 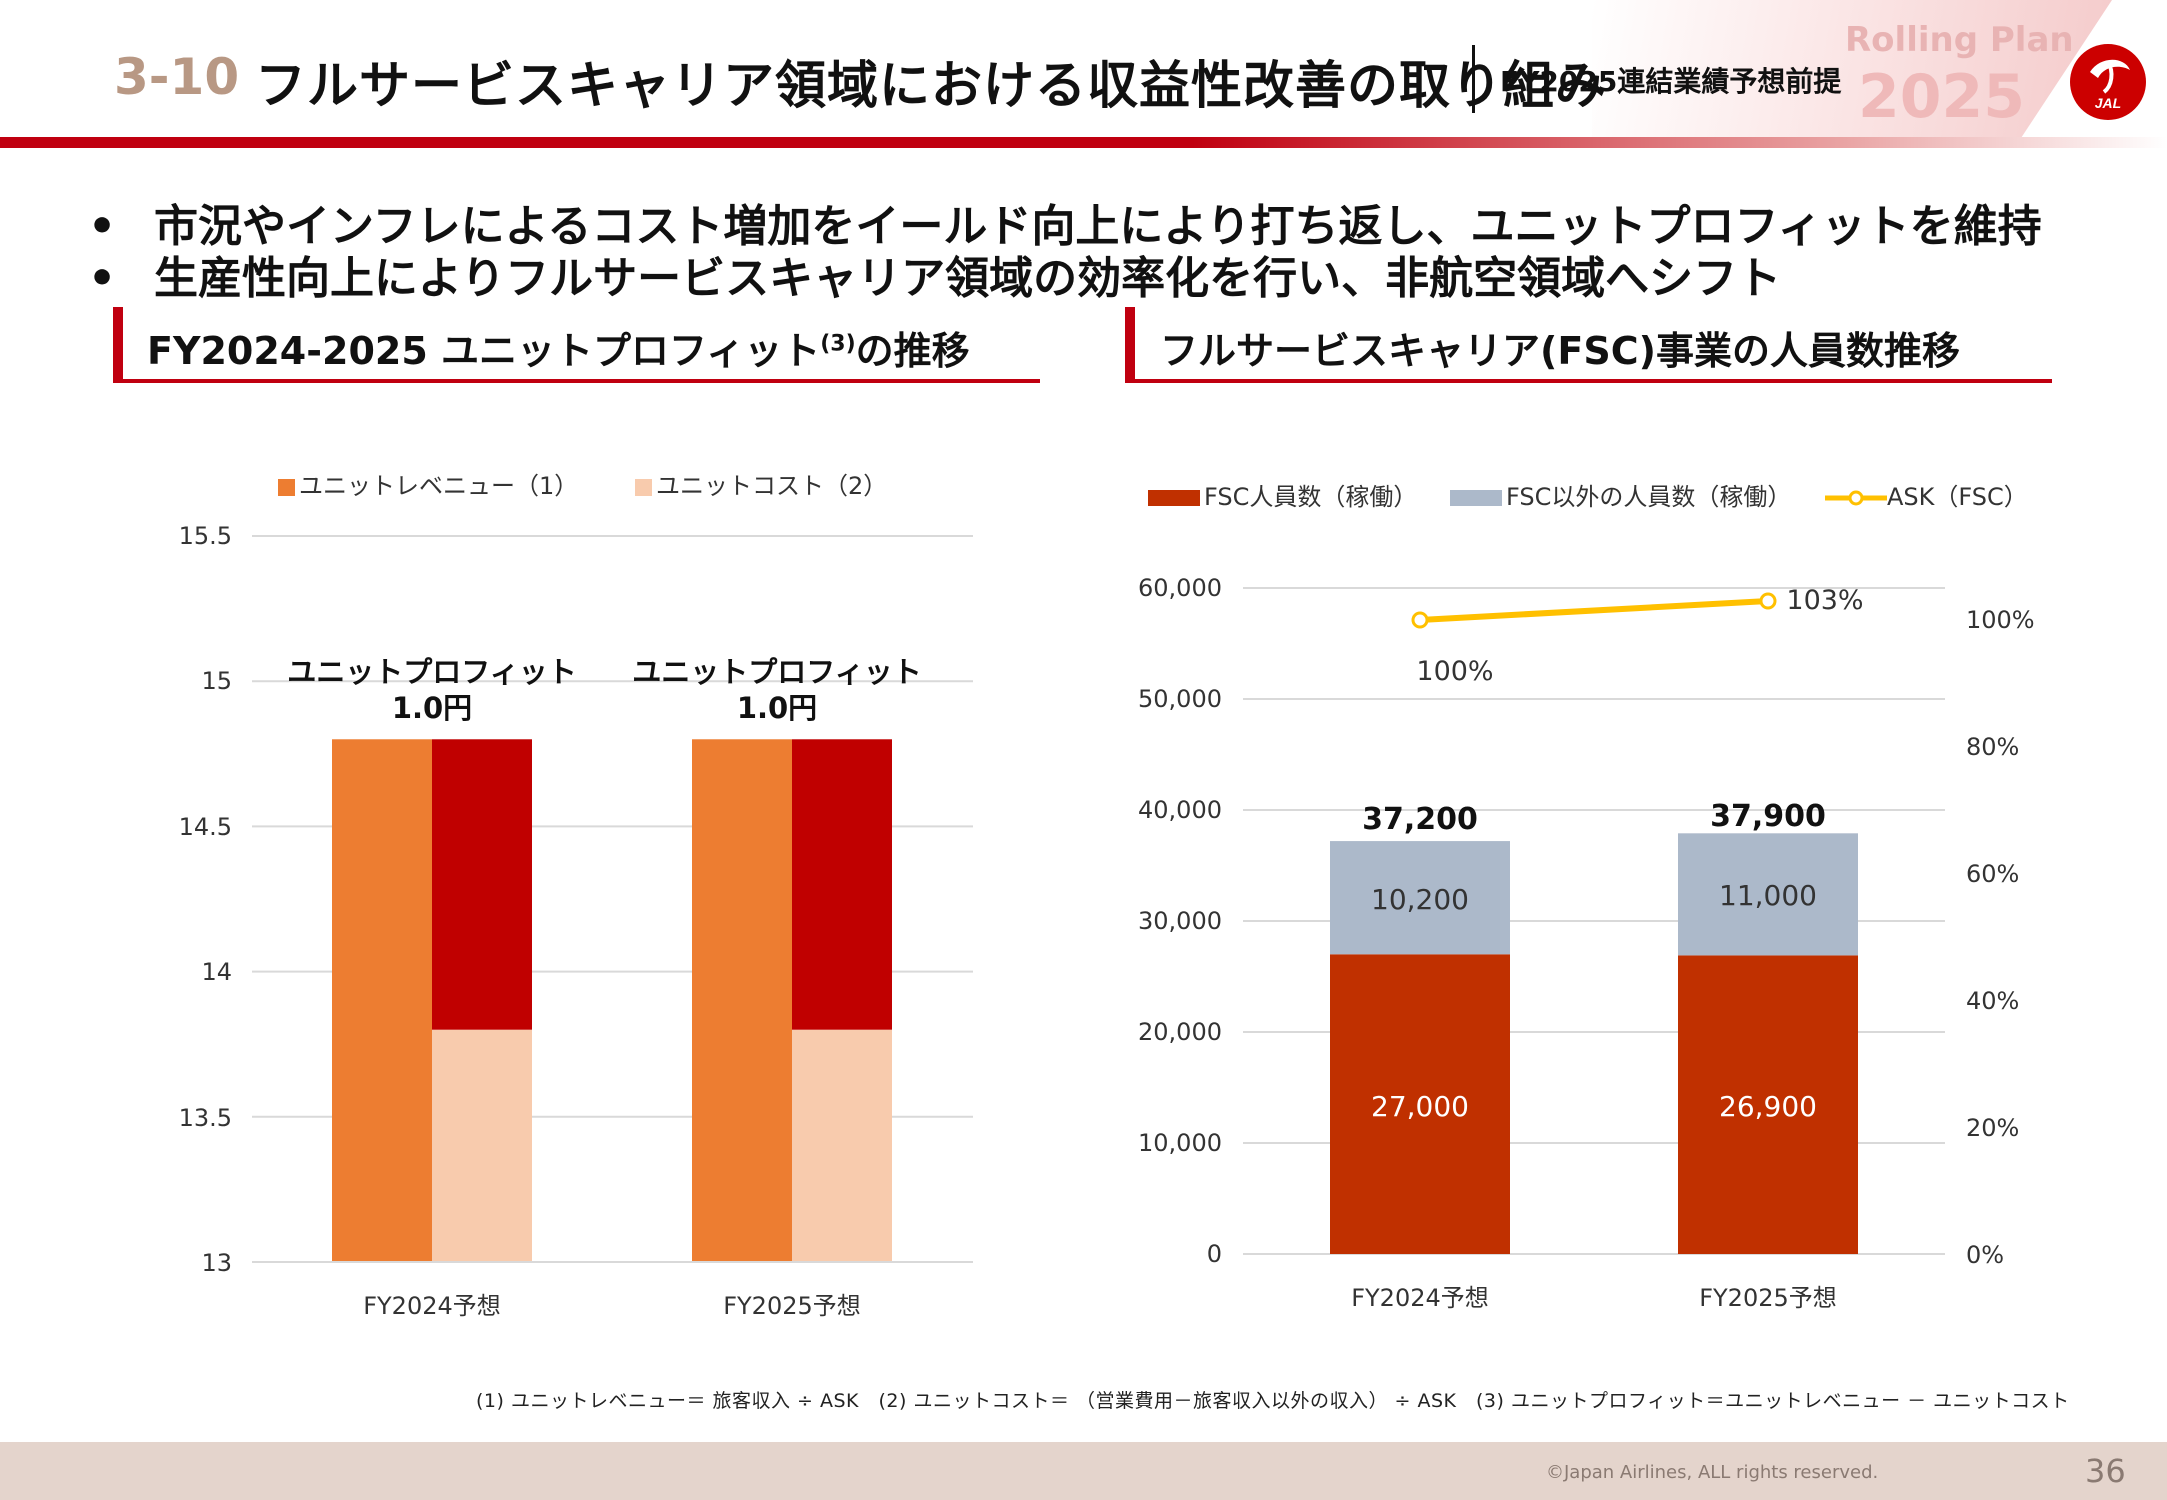 I want to click on legend-label: ユニットコスト（2）, so click(x=772, y=486).